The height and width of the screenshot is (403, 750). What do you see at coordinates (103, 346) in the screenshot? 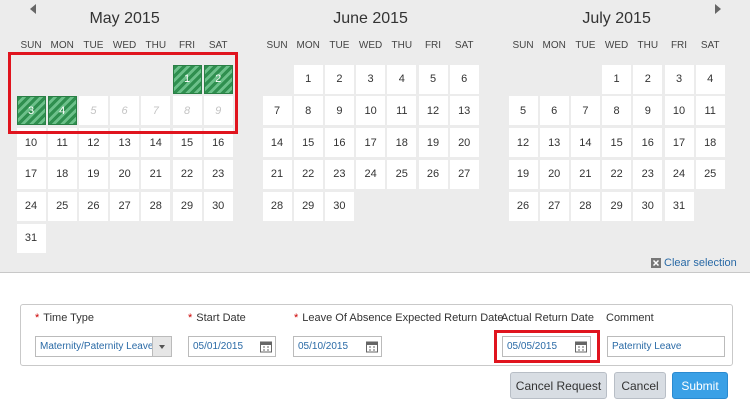
I see `time-type-select: Maternity/Paternity Leave` at bounding box center [103, 346].